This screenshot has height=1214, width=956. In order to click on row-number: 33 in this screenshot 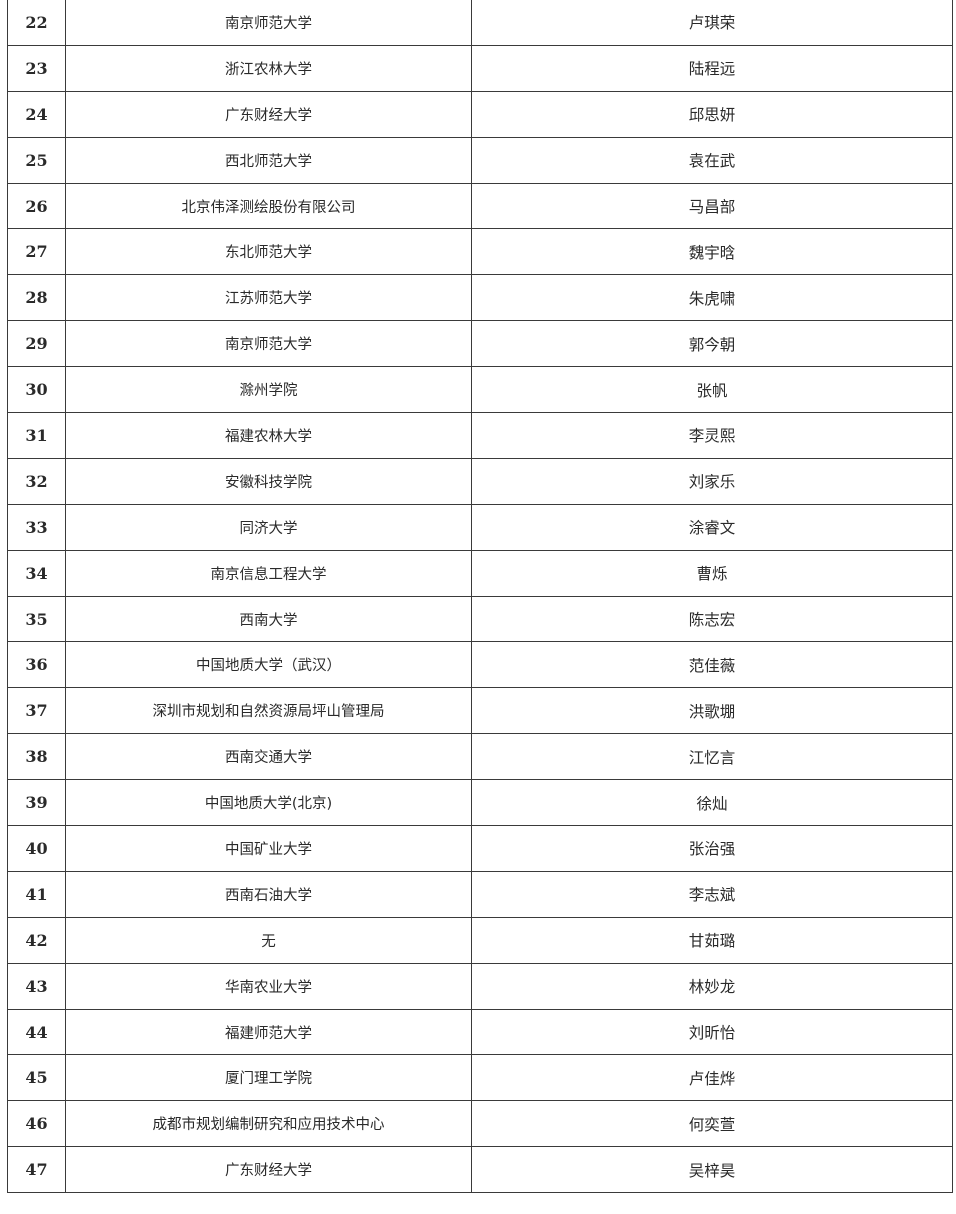, I will do `click(36, 527)`.